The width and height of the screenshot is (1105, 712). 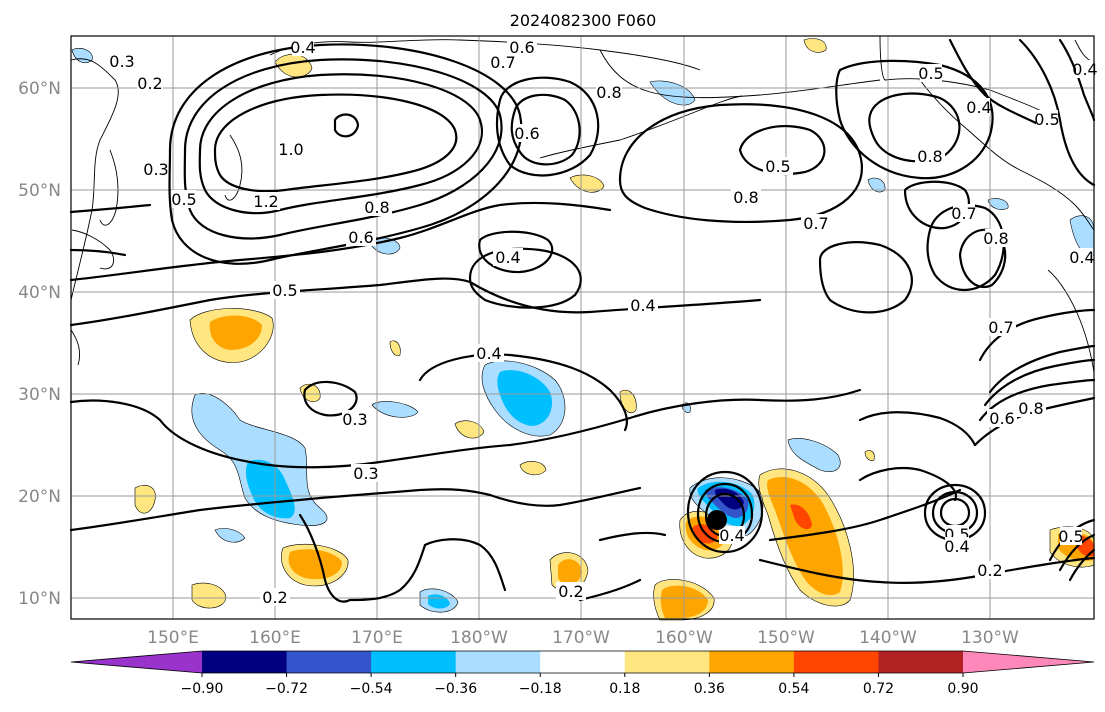 I want to click on map-title: 2024082300 F060, so click(x=583, y=20).